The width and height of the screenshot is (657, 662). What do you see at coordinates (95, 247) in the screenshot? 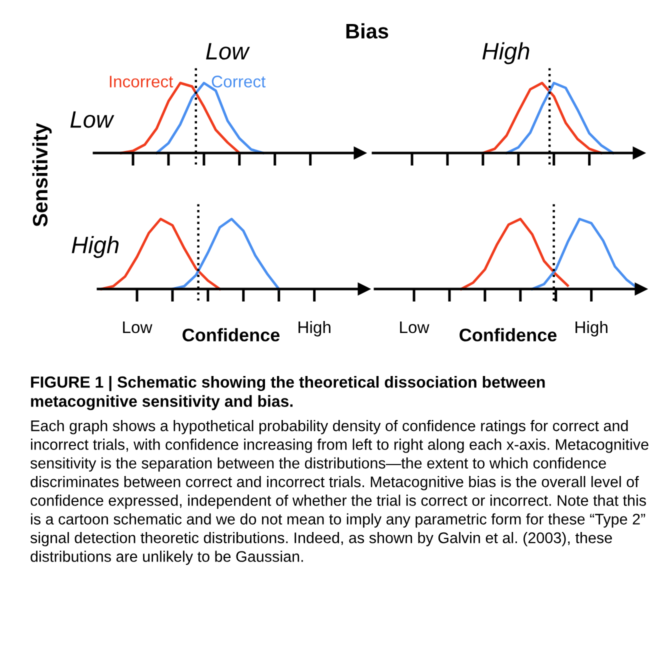
I see `y-axis-title: High` at bounding box center [95, 247].